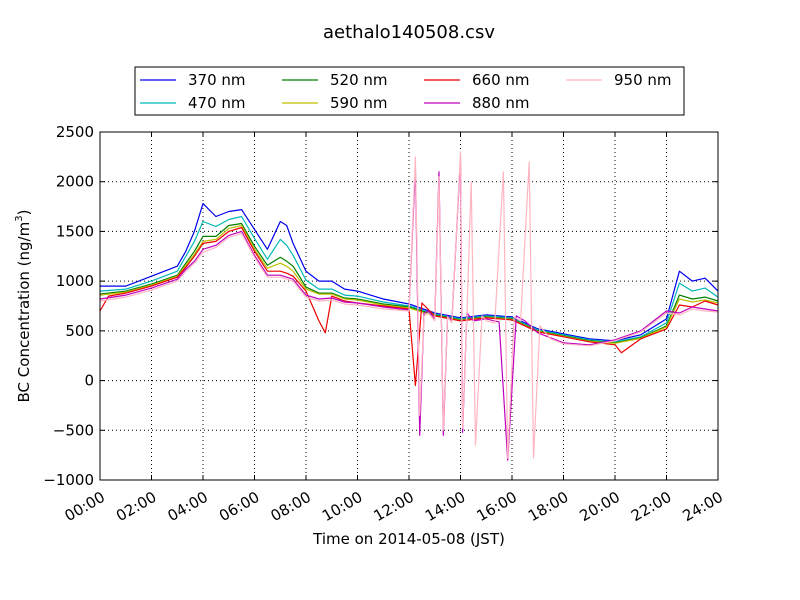  I want to click on y-axis-title: BC Concentration (ng/m3), so click(23, 306).